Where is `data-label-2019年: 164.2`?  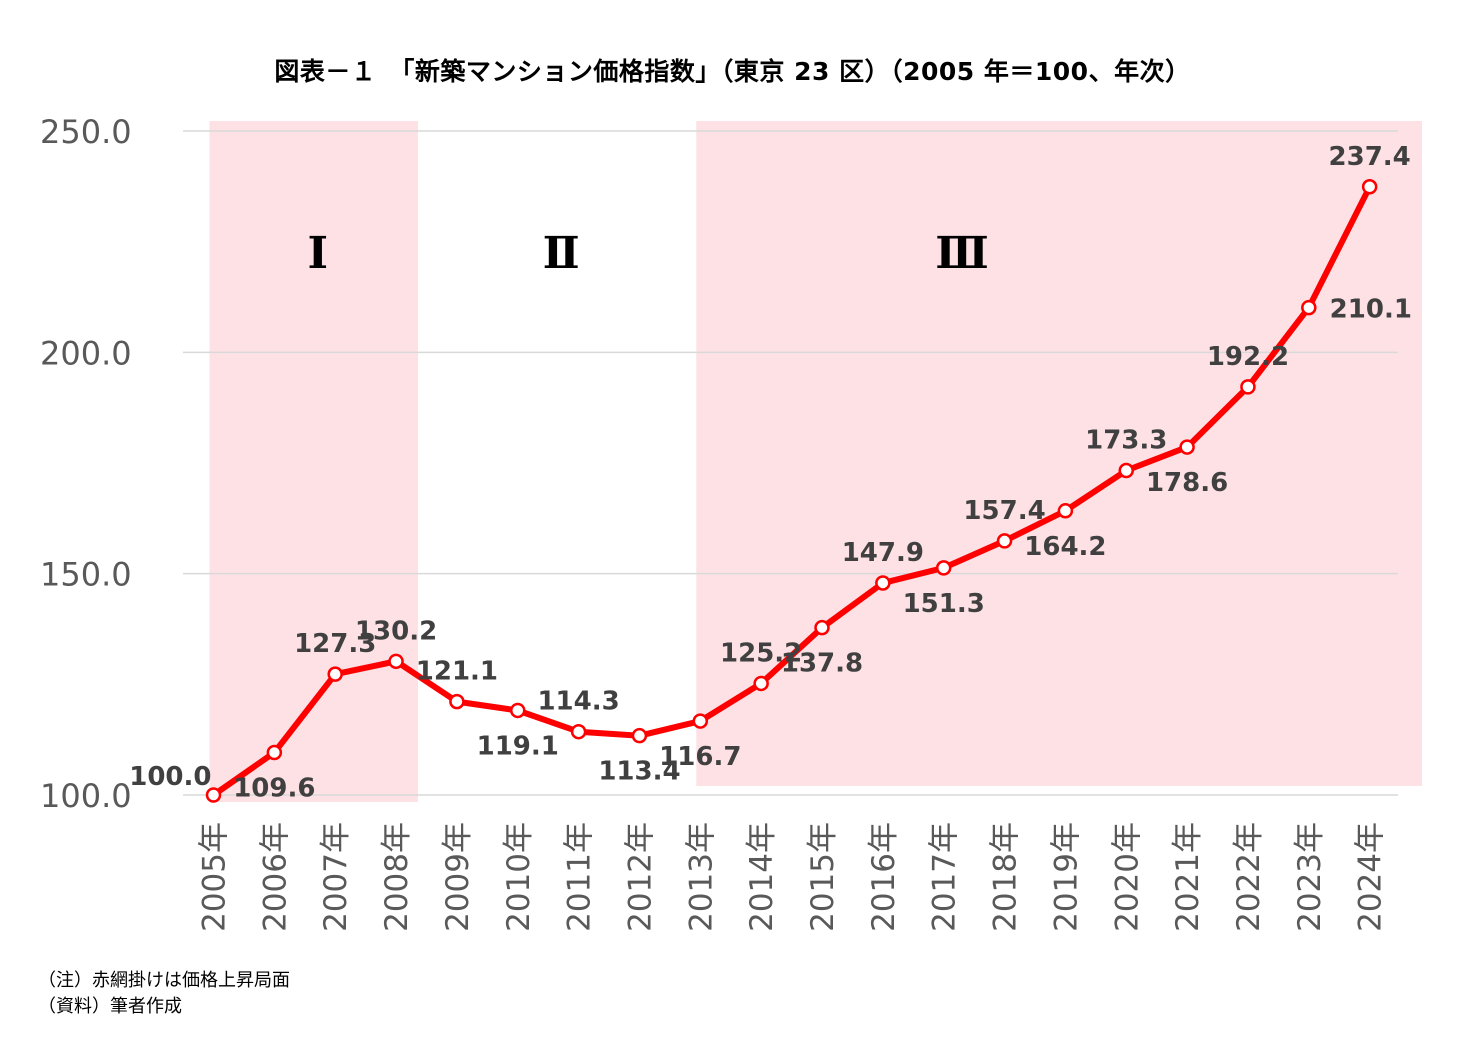
data-label-2019年: 164.2 is located at coordinates (1065, 547).